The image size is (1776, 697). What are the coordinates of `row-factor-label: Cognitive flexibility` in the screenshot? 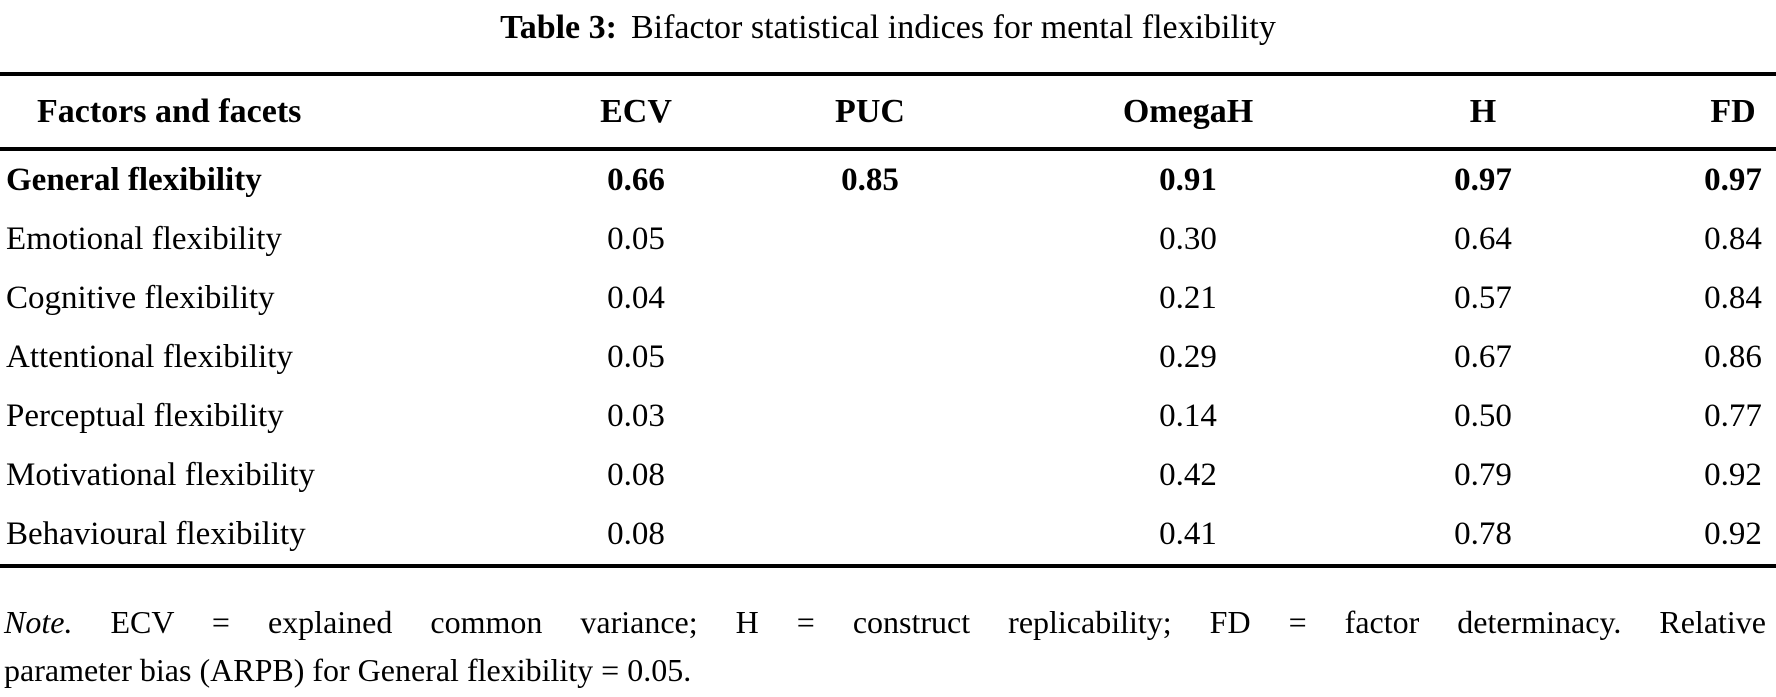 It's located at (140, 298).